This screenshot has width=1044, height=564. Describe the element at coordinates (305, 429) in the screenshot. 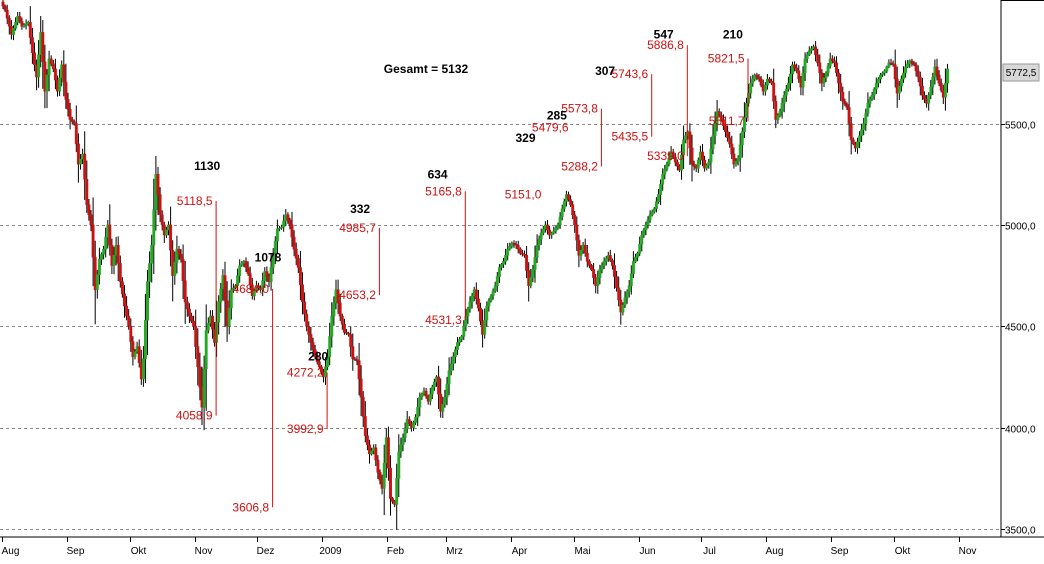

I see `price-annotation-label: 3992,9` at that location.